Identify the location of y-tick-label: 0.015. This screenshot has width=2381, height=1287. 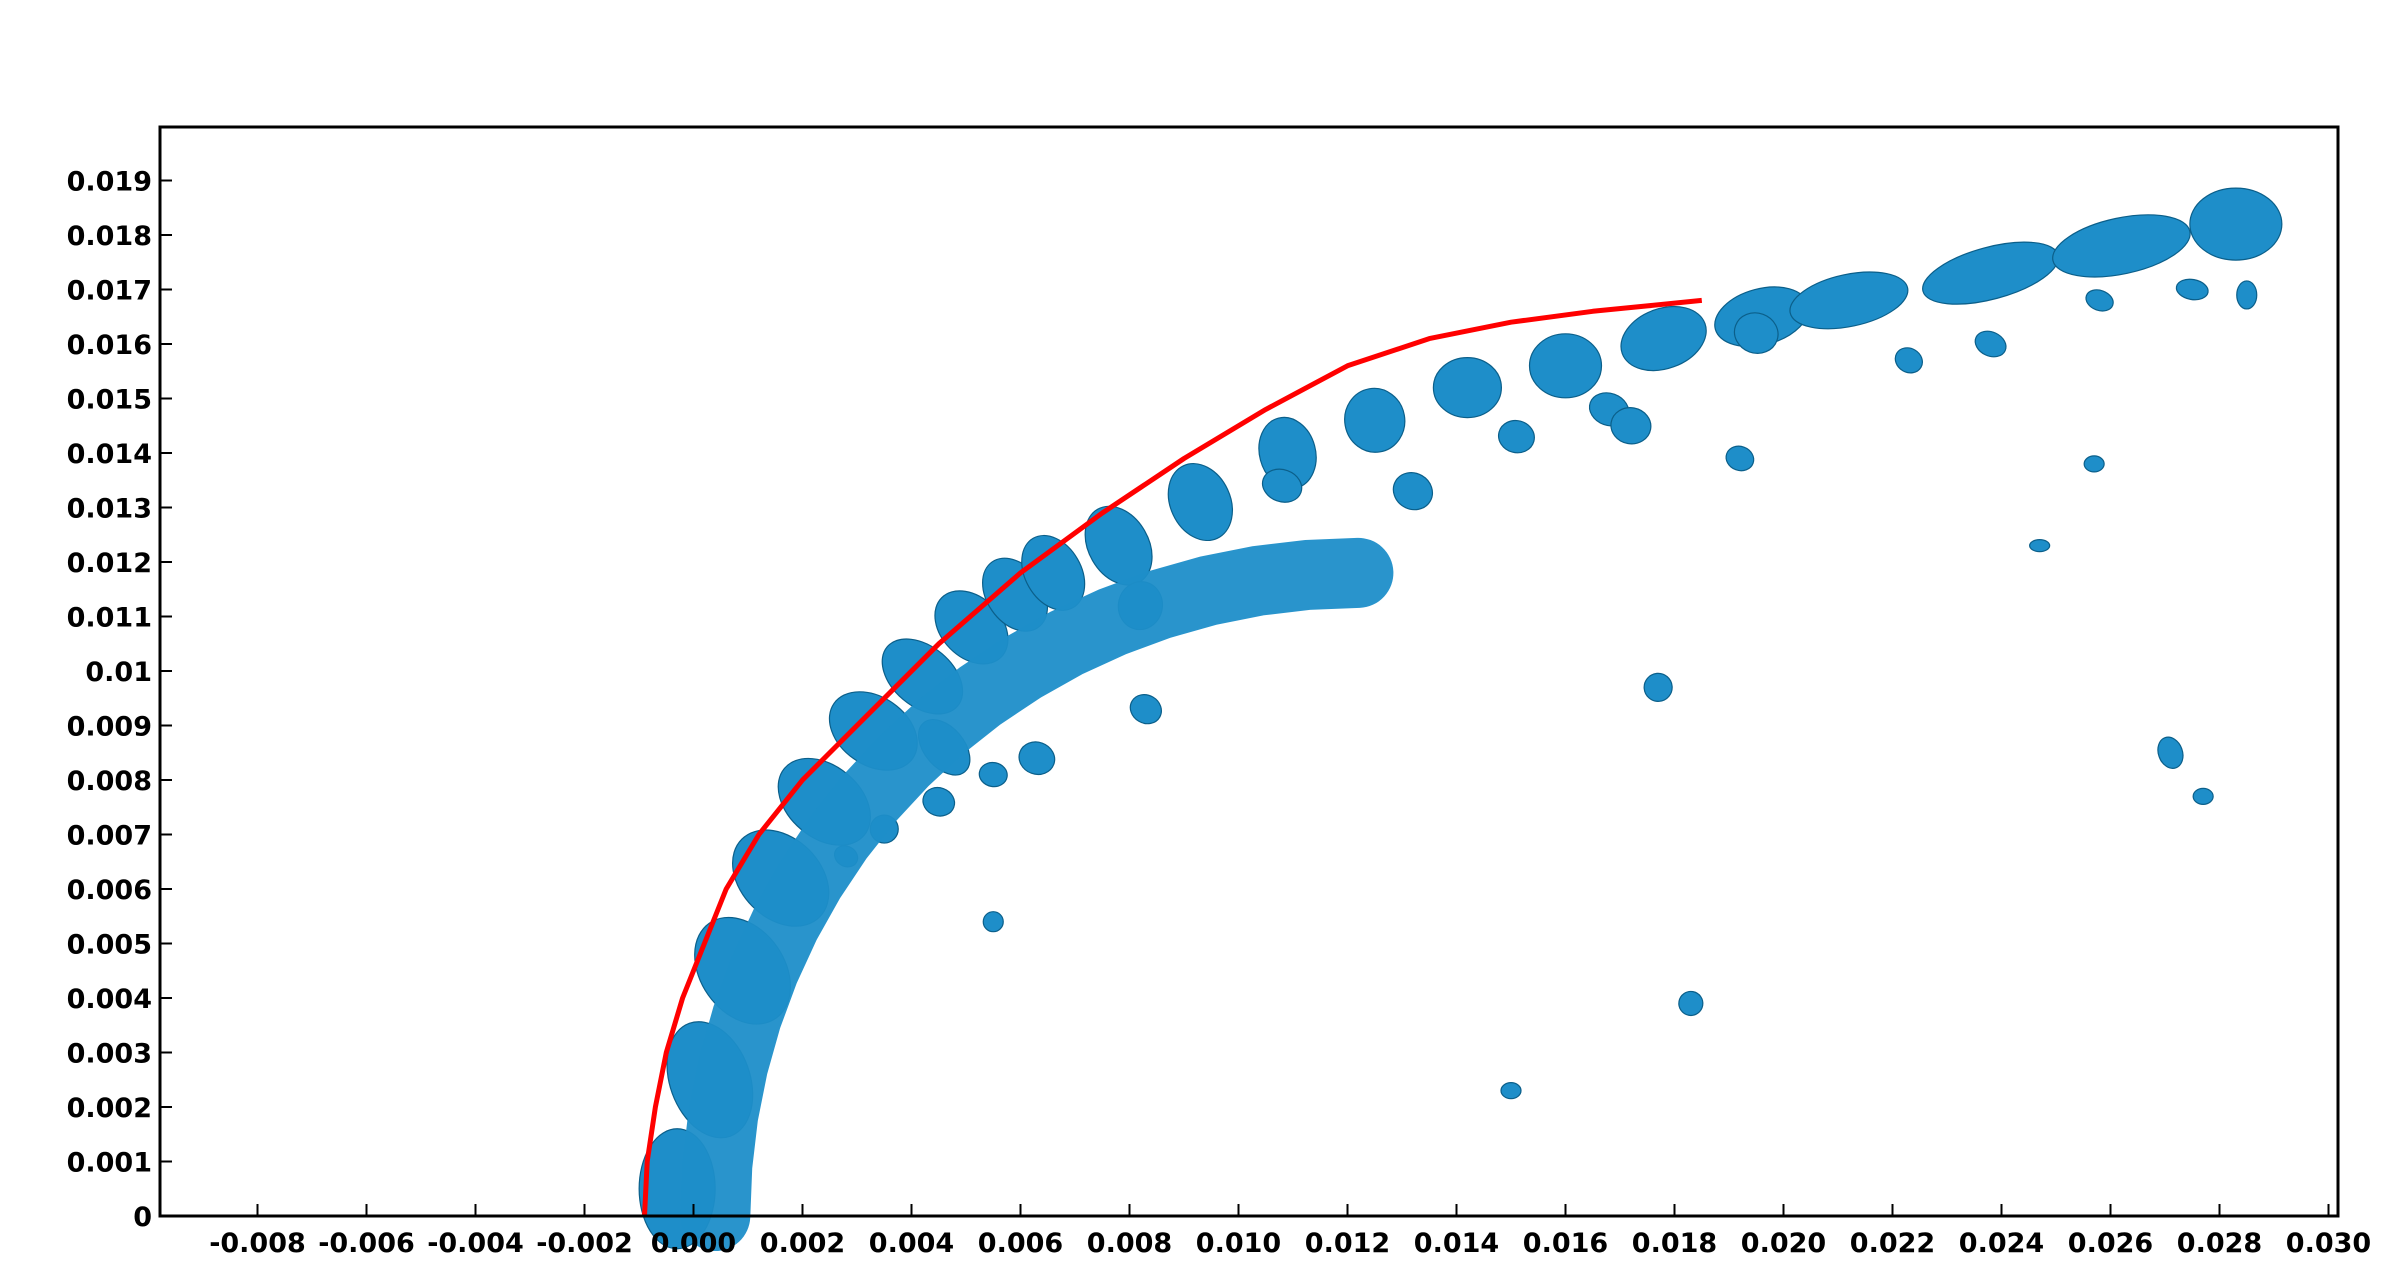
(109, 400).